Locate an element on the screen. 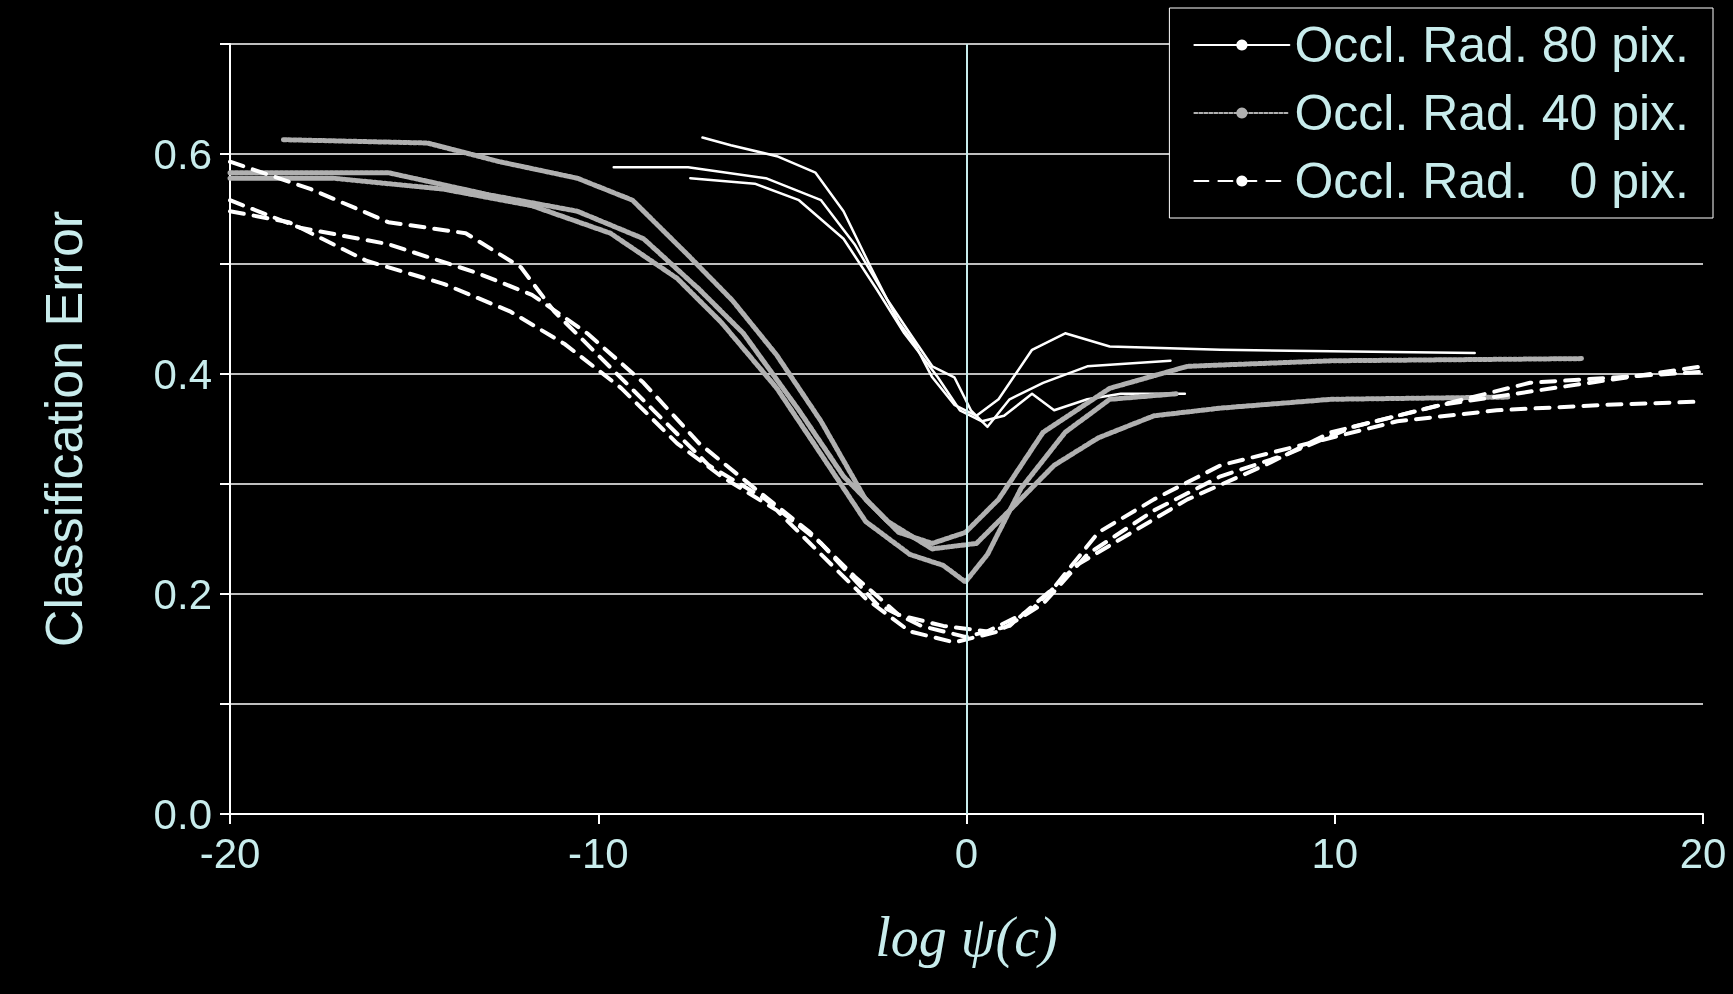 Image resolution: width=1733 pixels, height=994 pixels. legend-label: Occl. Rad. 40 pix. is located at coordinates (1491, 113).